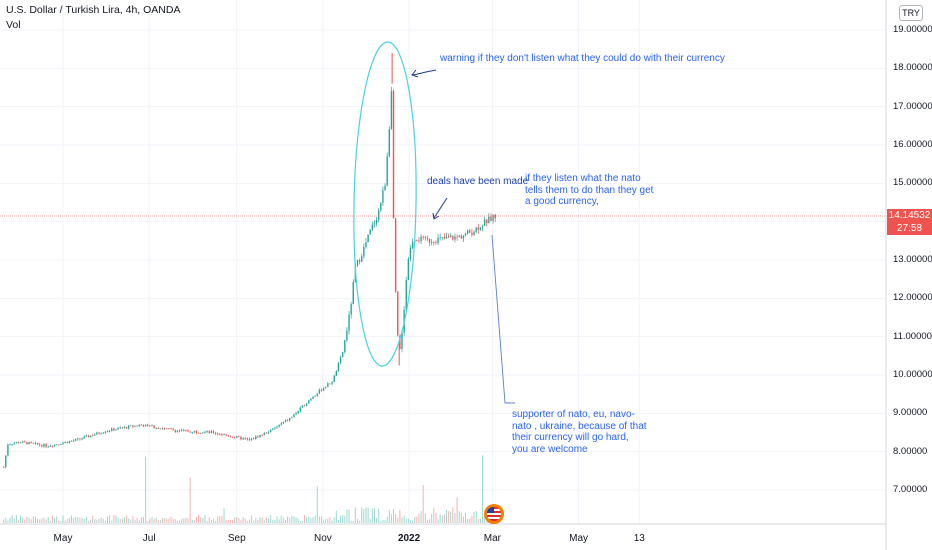 Image resolution: width=932 pixels, height=550 pixels. I want to click on x-tick-label: 2022, so click(409, 538).